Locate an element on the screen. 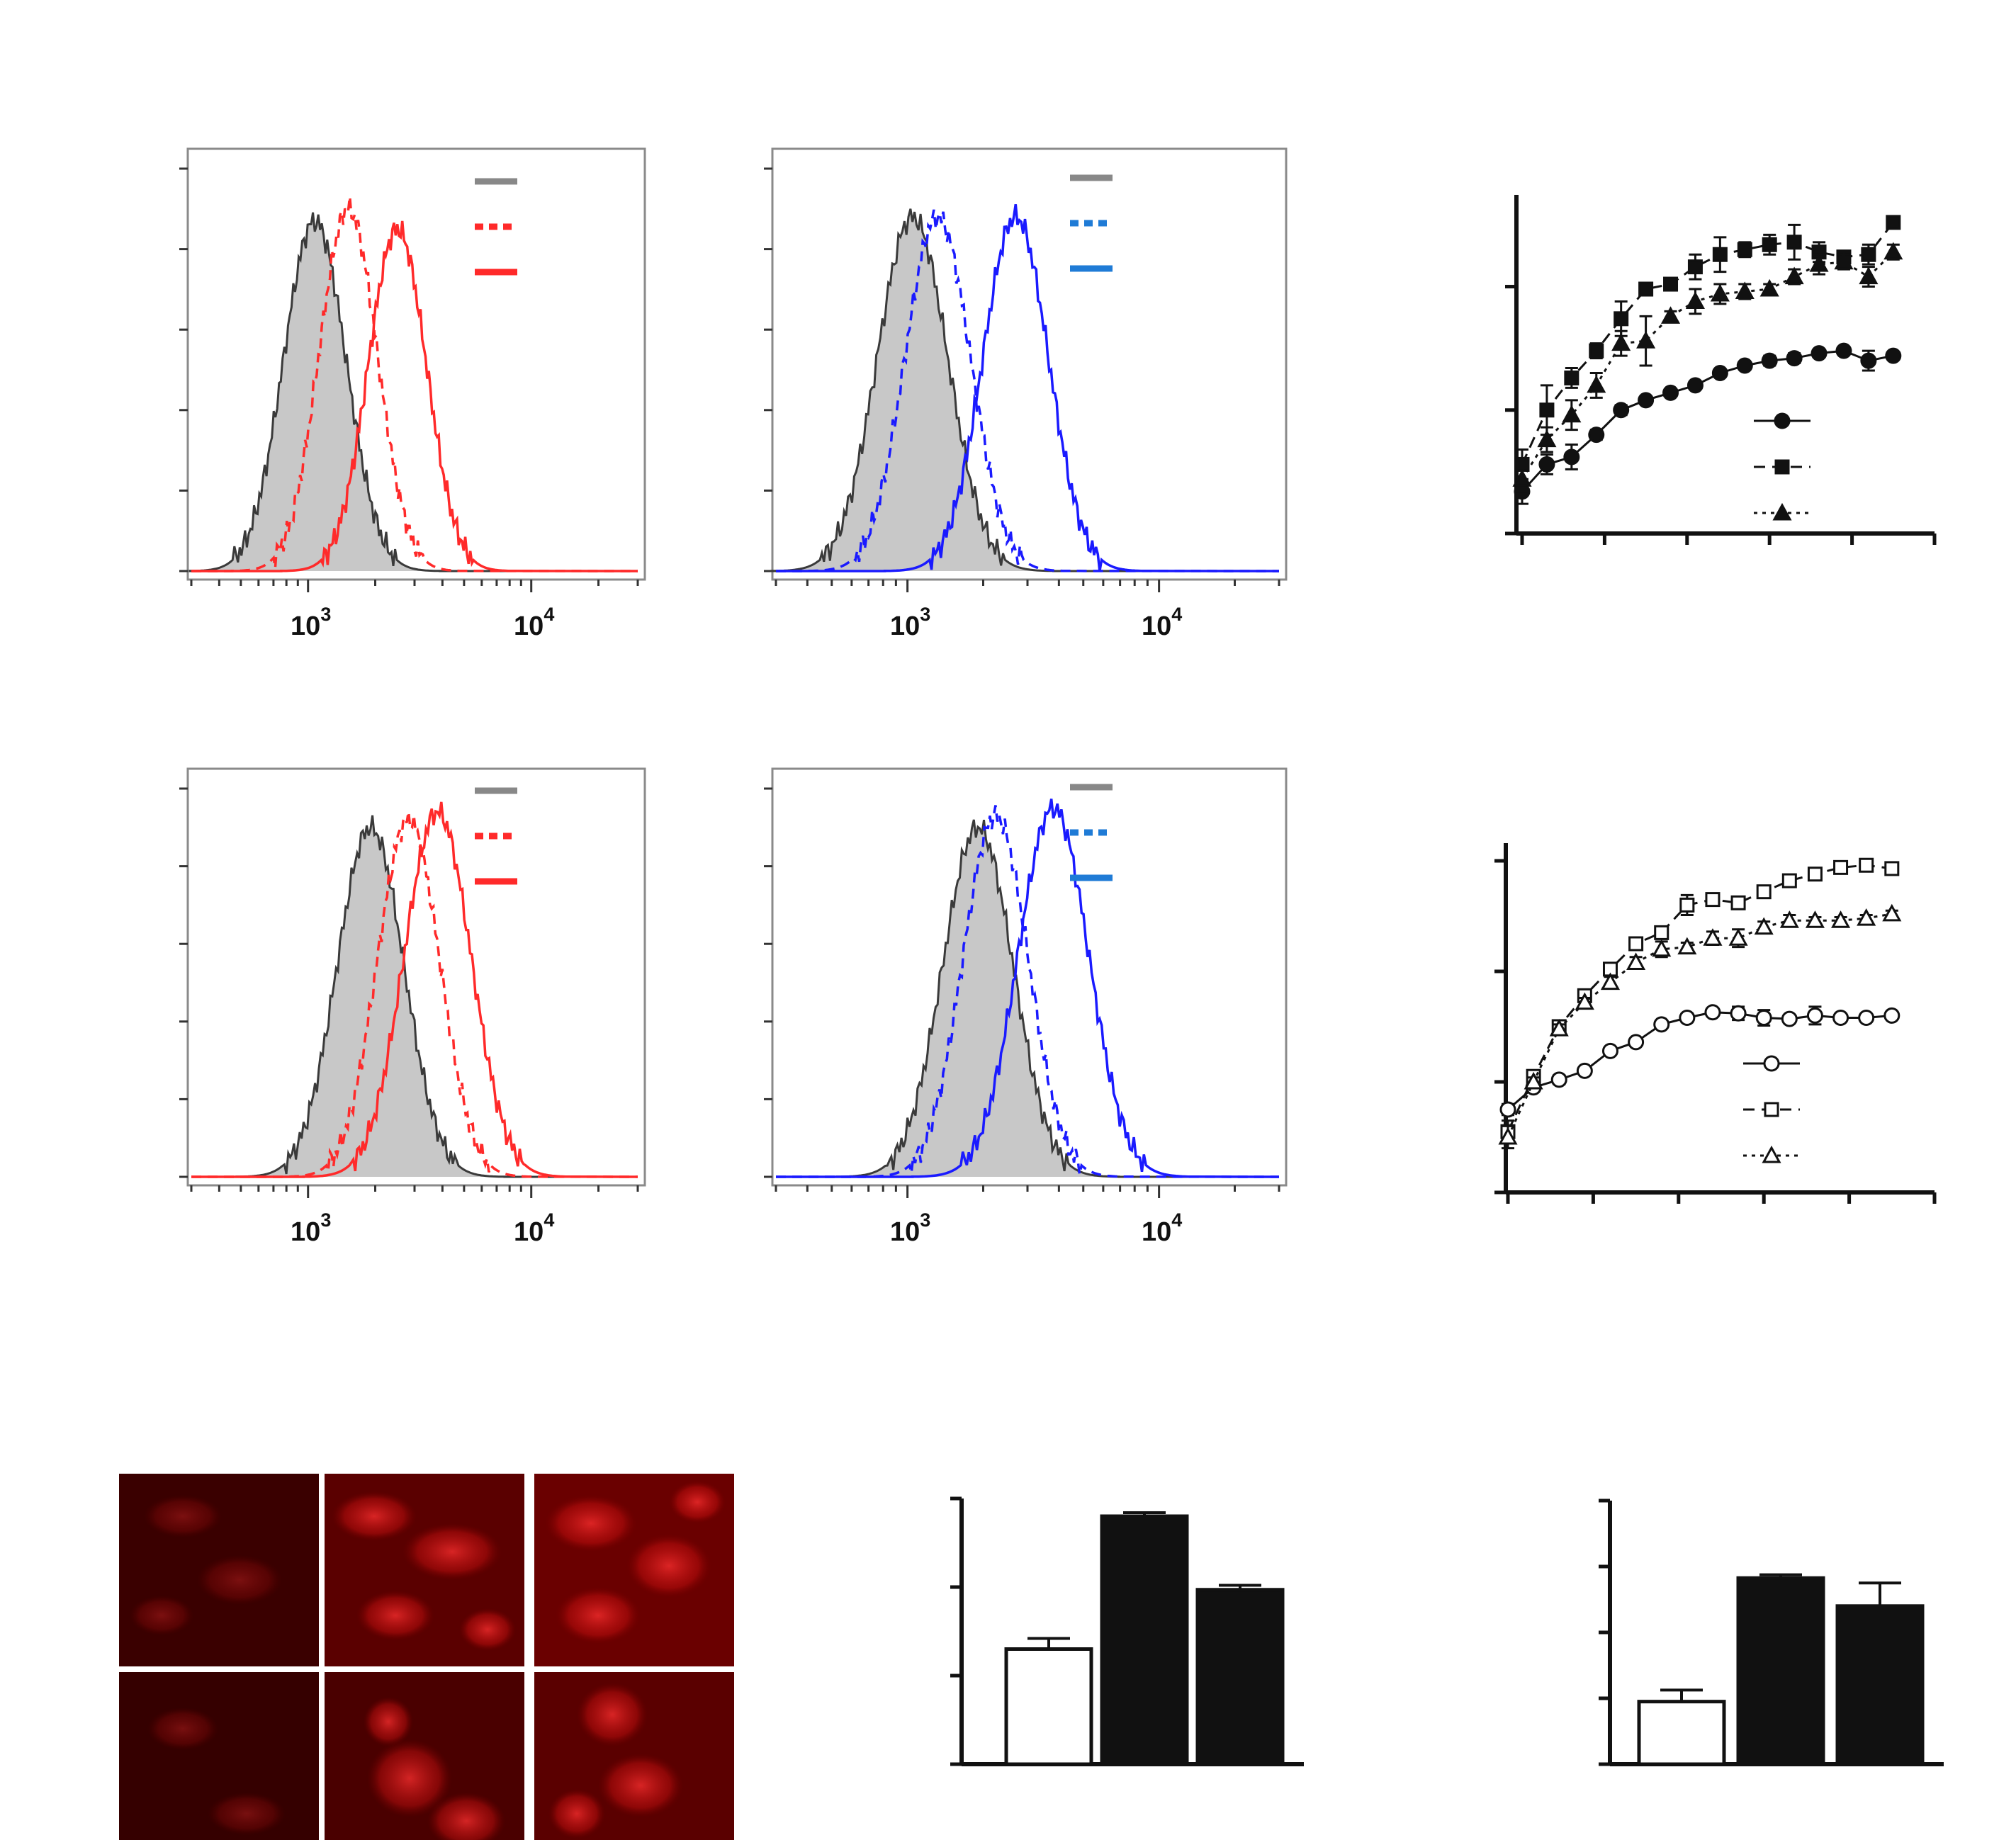  series-10um-curve is located at coordinates (1028, 388).